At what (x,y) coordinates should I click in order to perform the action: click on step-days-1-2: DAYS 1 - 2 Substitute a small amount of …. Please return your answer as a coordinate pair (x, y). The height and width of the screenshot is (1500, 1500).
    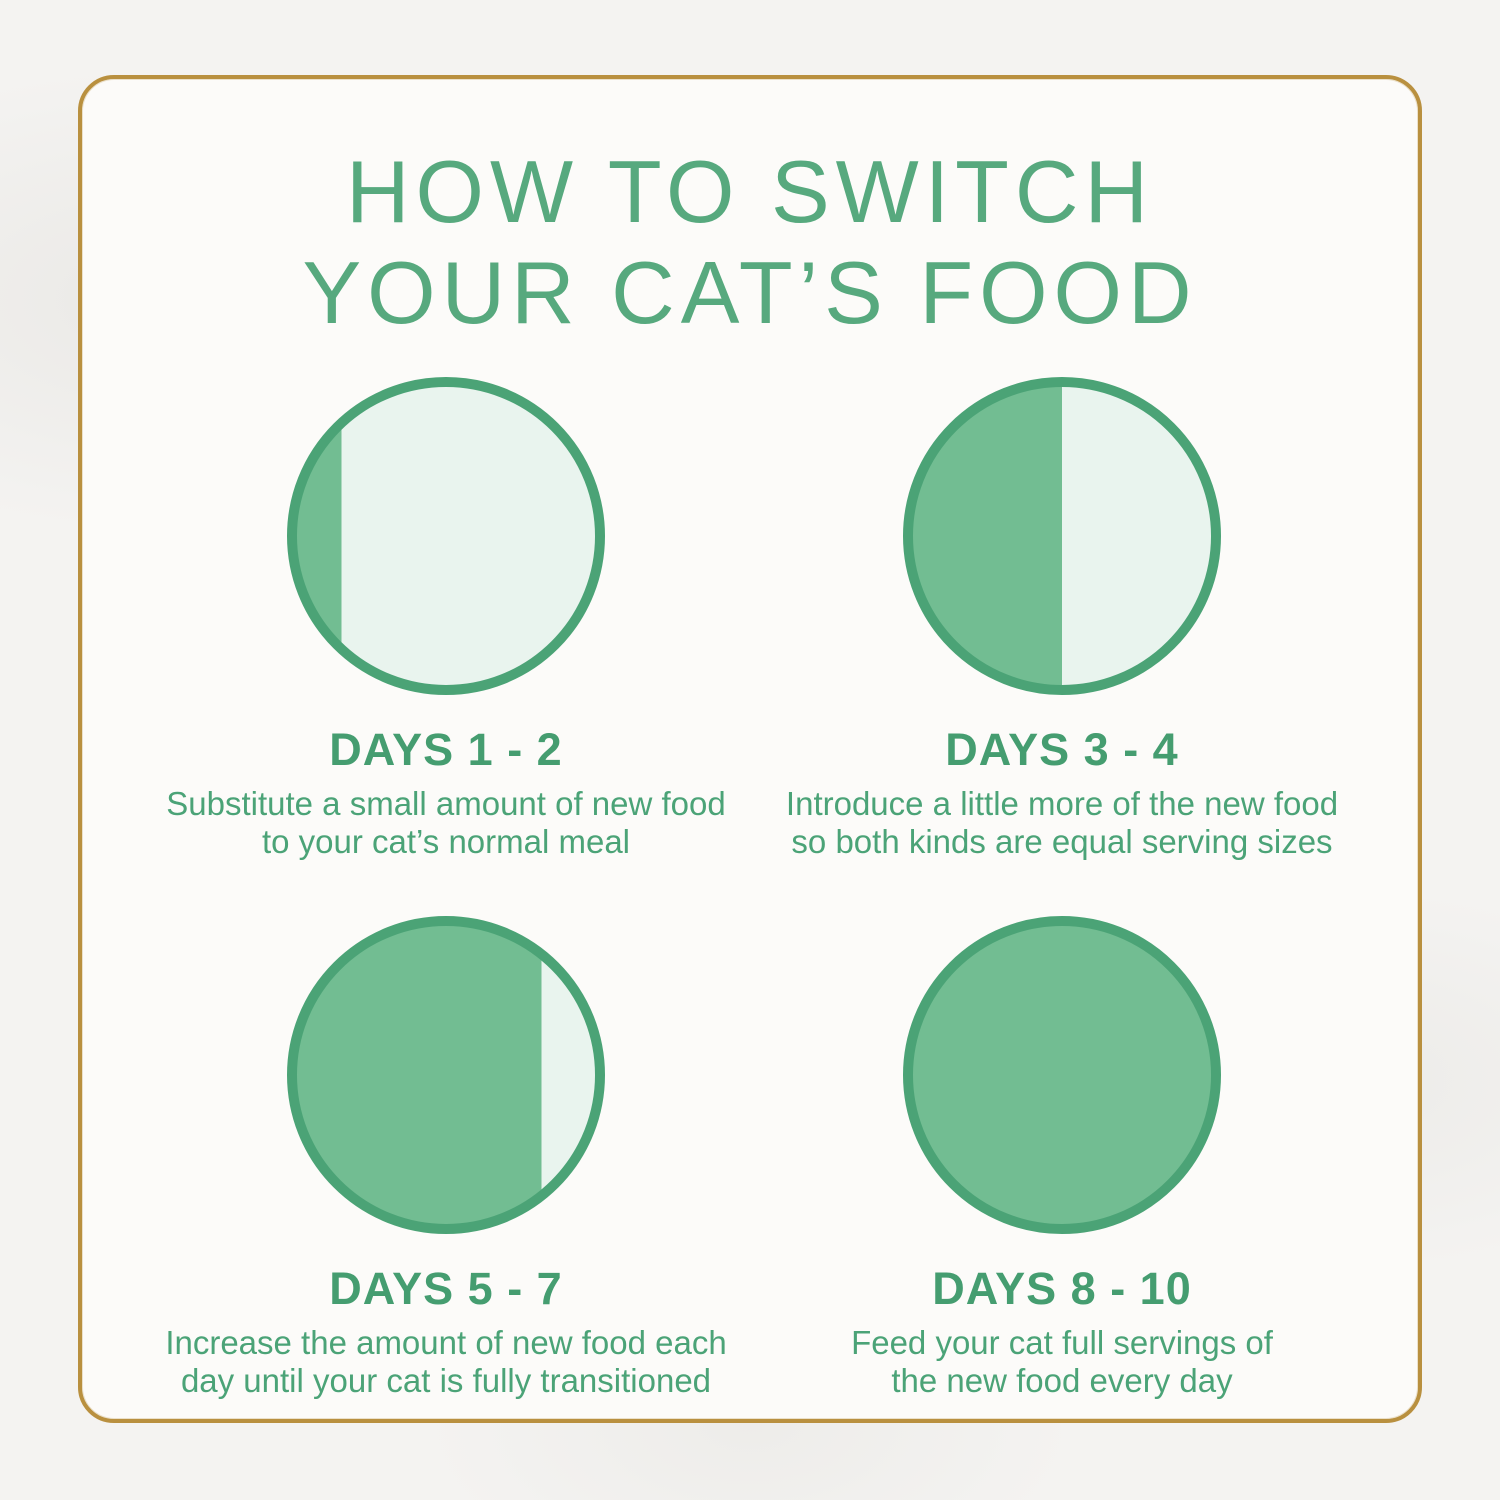
    Looking at the image, I should click on (446, 619).